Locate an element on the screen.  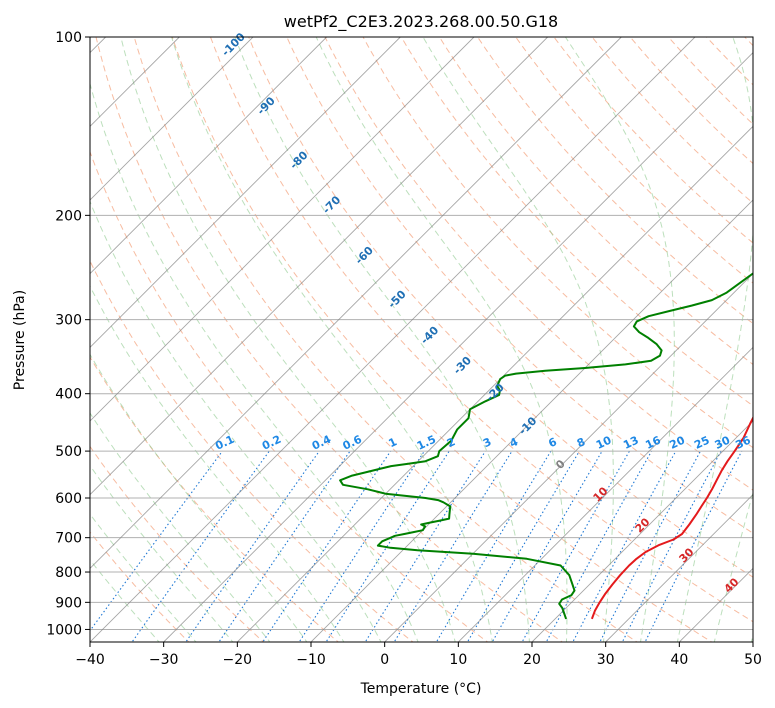
y-tick-label: 800 is located at coordinates (68, 573).